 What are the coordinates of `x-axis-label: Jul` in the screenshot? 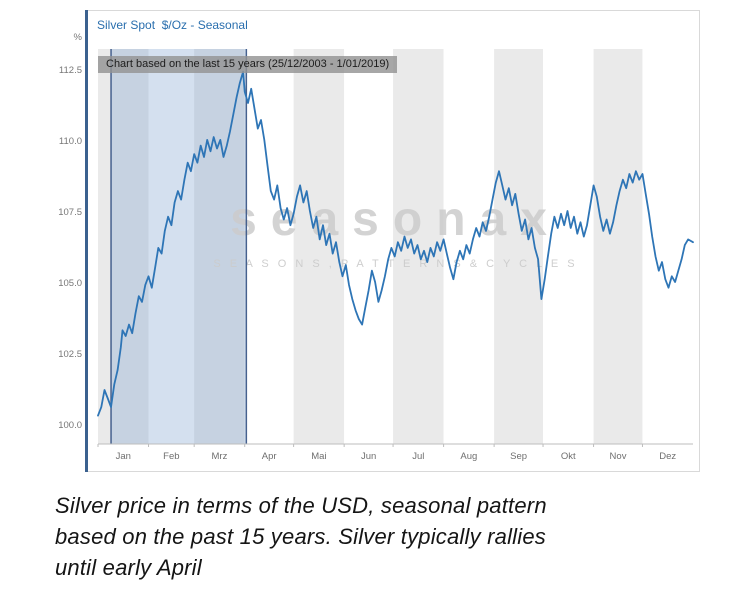 It's located at (418, 456).